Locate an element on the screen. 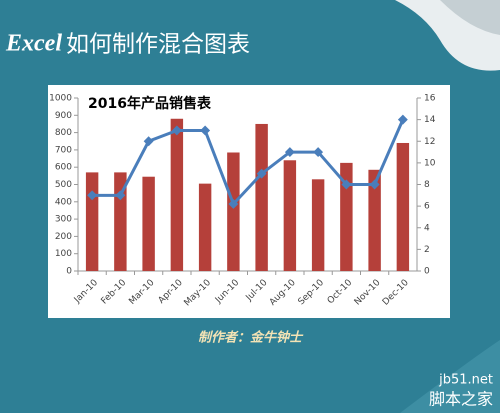  y2-tick-label: 8 is located at coordinates (427, 185).